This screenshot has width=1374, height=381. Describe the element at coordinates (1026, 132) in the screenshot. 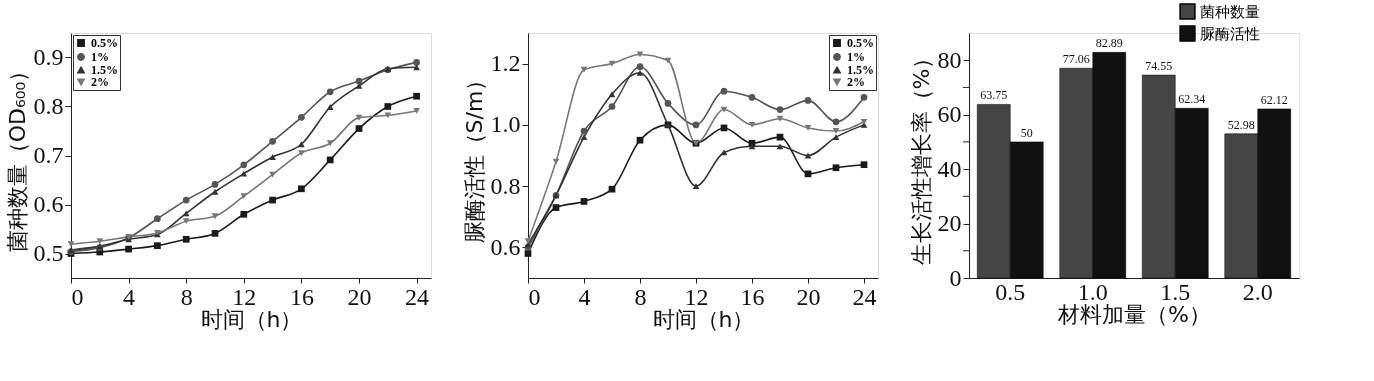

I see `data-label: 50` at that location.